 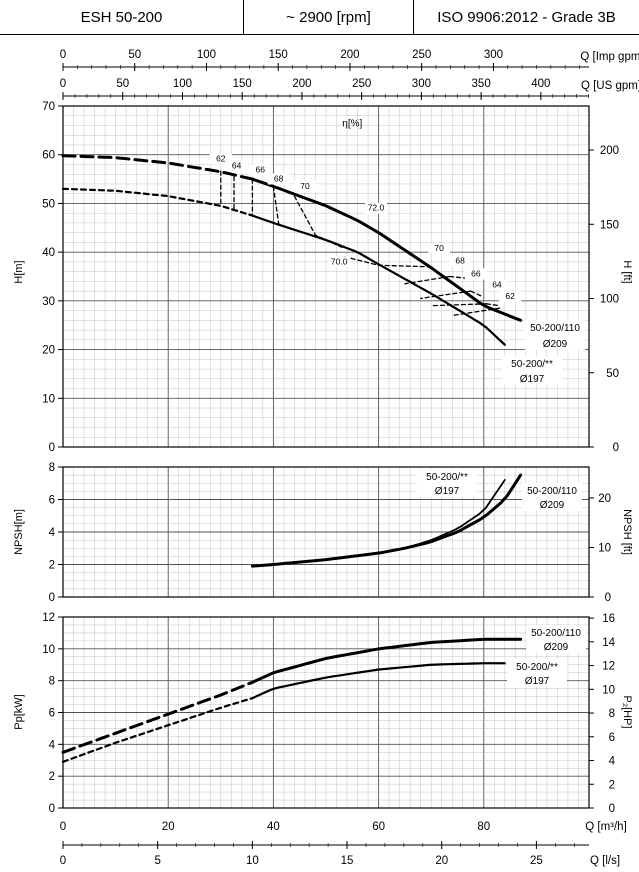 I want to click on power-panel-y-tick-label: 4, so click(x=52, y=745).